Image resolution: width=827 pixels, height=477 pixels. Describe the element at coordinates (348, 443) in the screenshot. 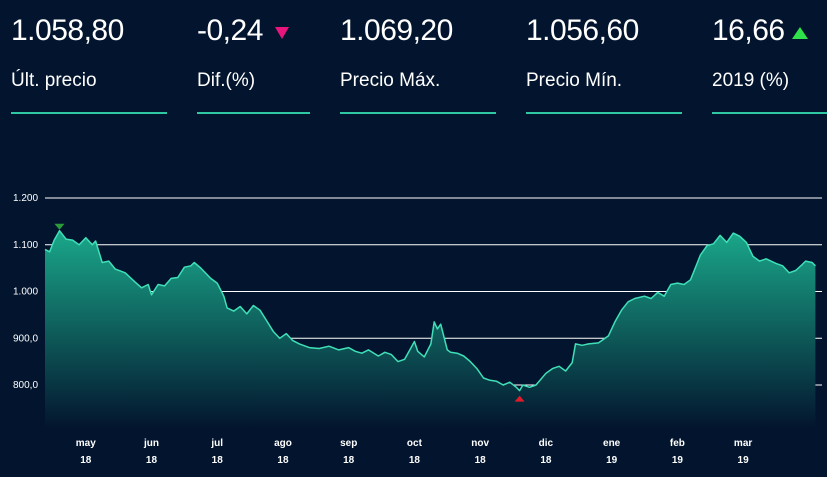

I see `x-tick-month: sep` at that location.